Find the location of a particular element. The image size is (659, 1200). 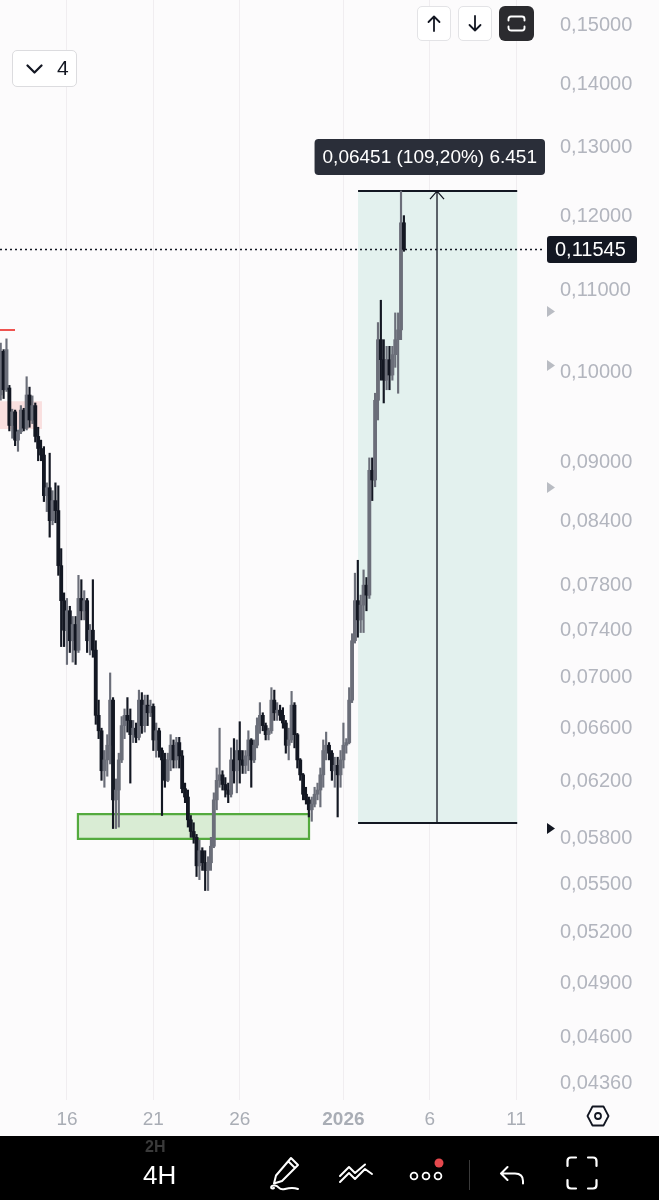

y-tick-label: 0,08400 is located at coordinates (596, 520).